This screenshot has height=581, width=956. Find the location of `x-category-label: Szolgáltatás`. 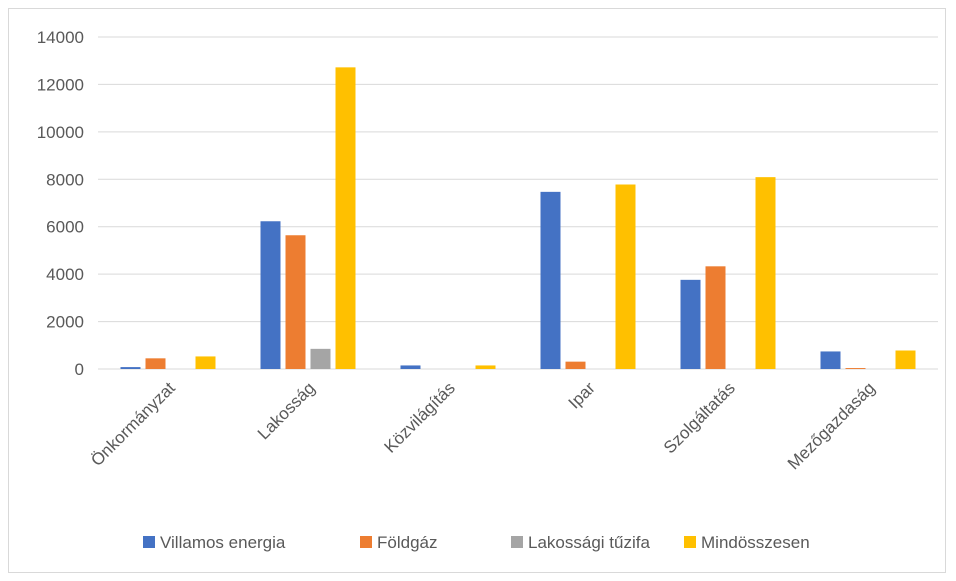

x-category-label: Szolgáltatás is located at coordinates (699, 417).